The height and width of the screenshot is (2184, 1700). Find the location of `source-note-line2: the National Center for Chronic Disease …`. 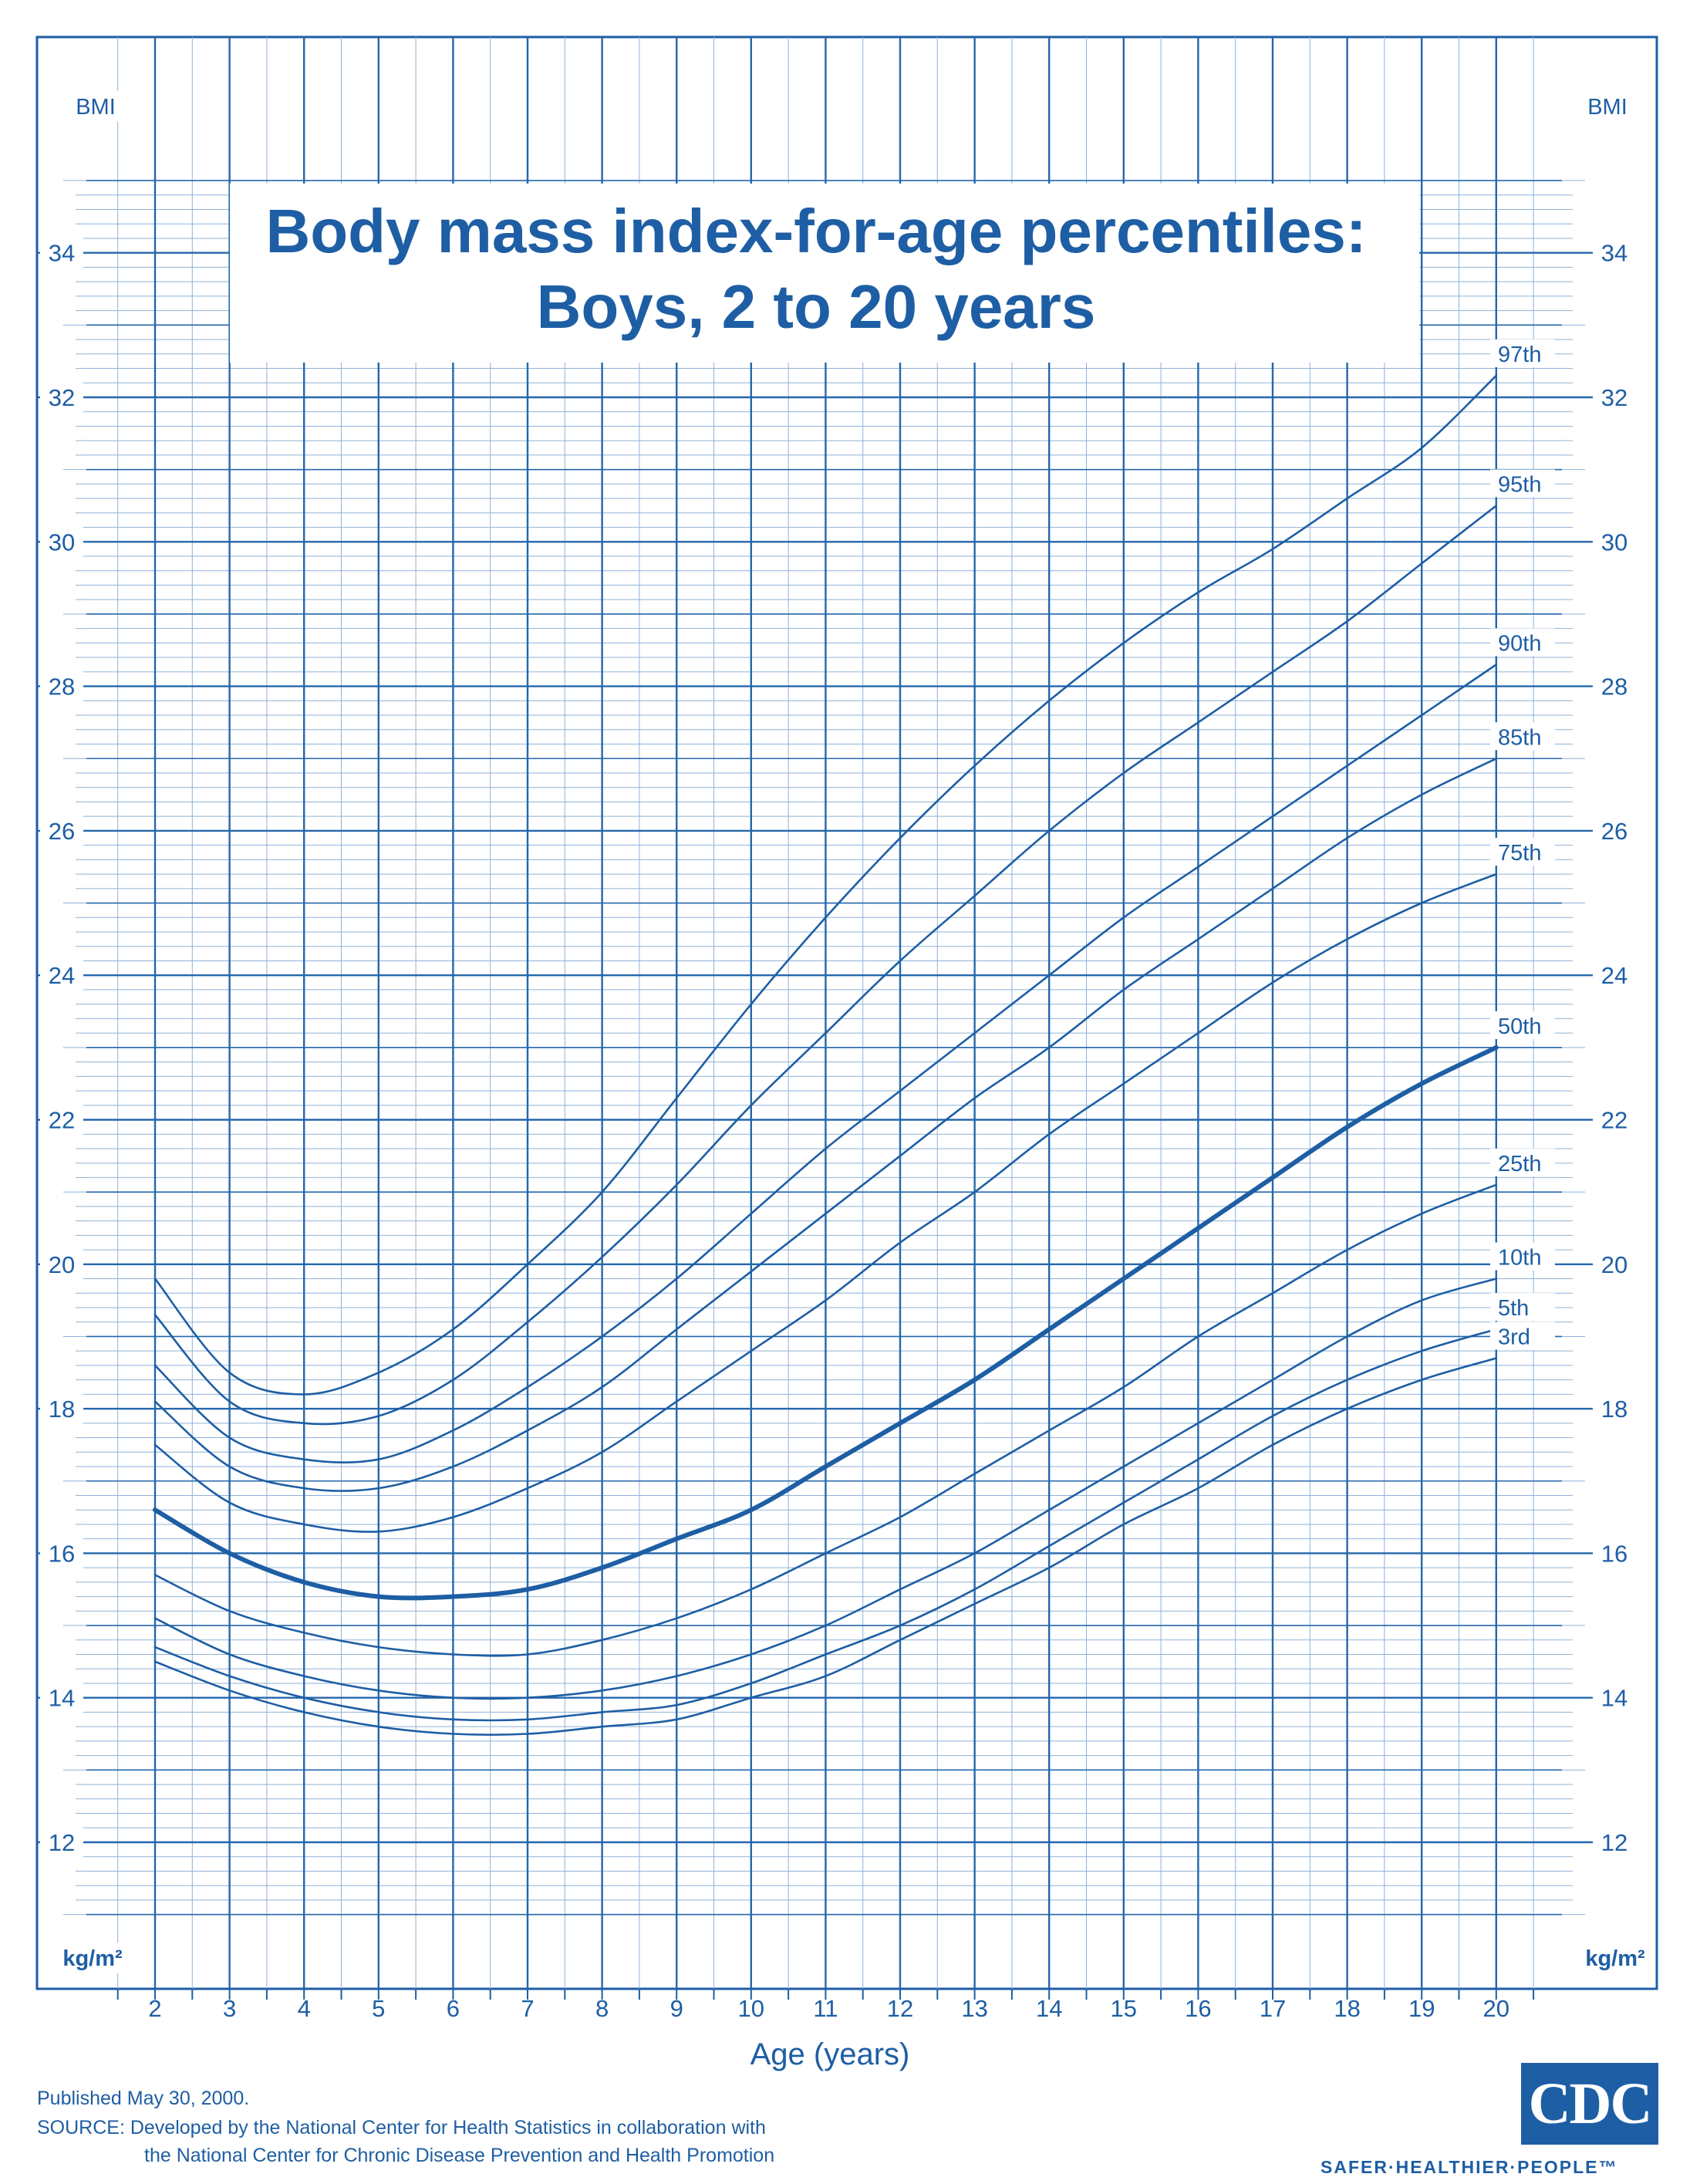

source-note-line2: the National Center for Chronic Disease … is located at coordinates (460, 2155).